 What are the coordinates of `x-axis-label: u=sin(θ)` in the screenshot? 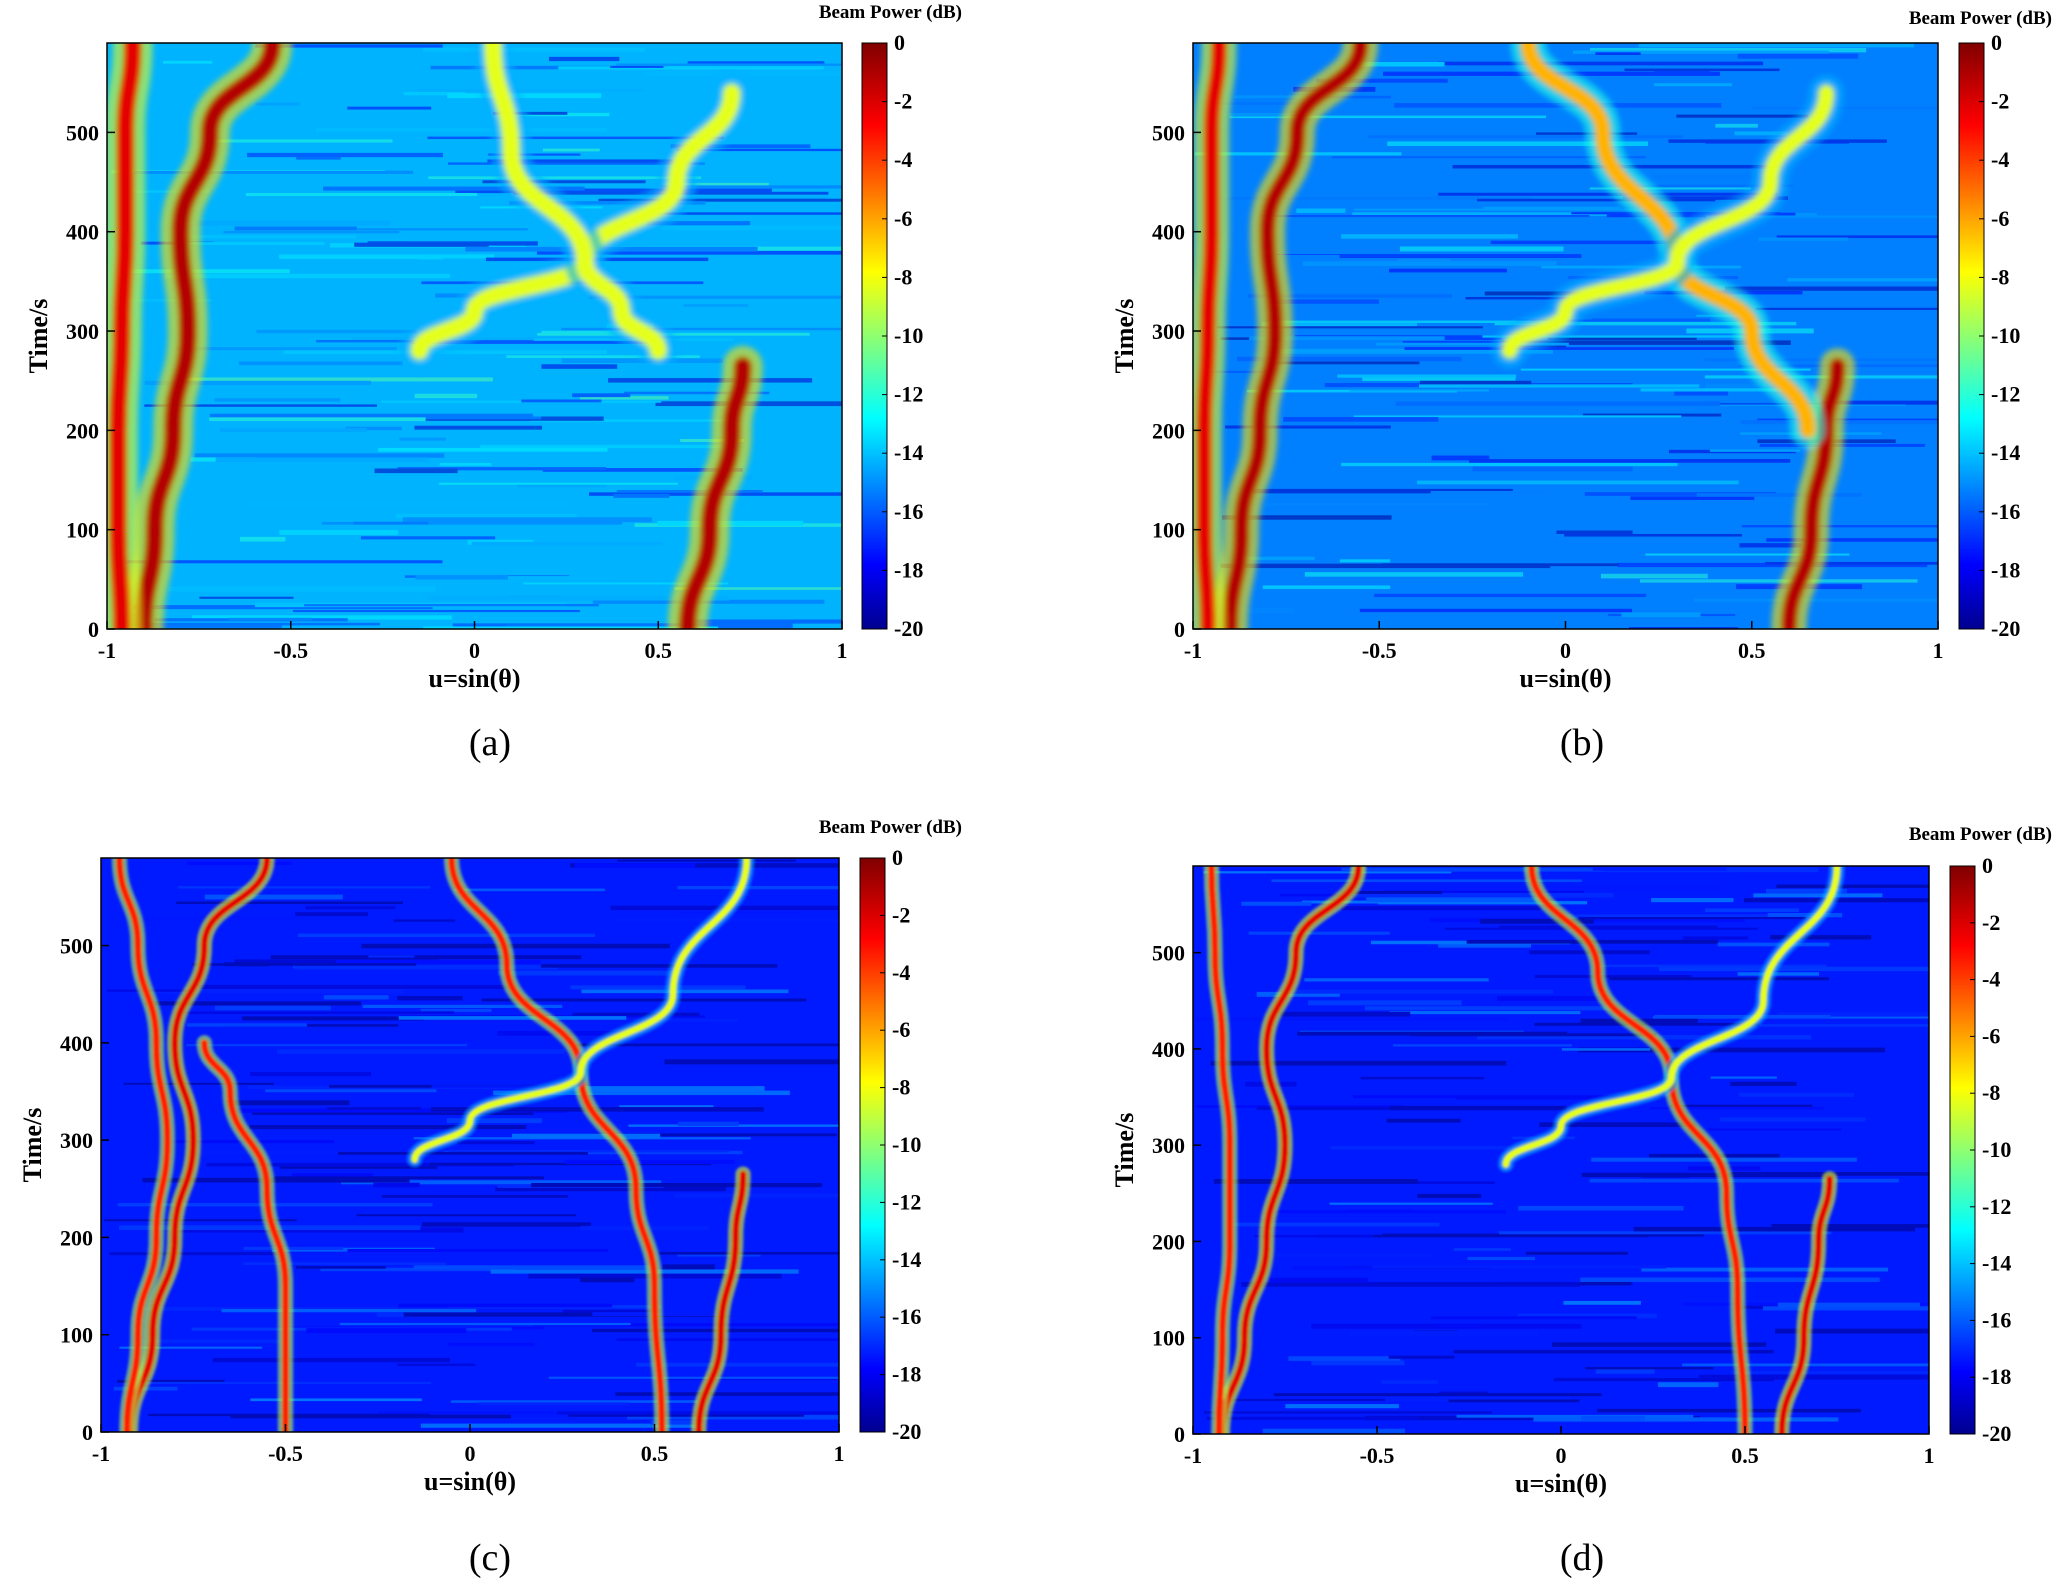 It's located at (475, 678).